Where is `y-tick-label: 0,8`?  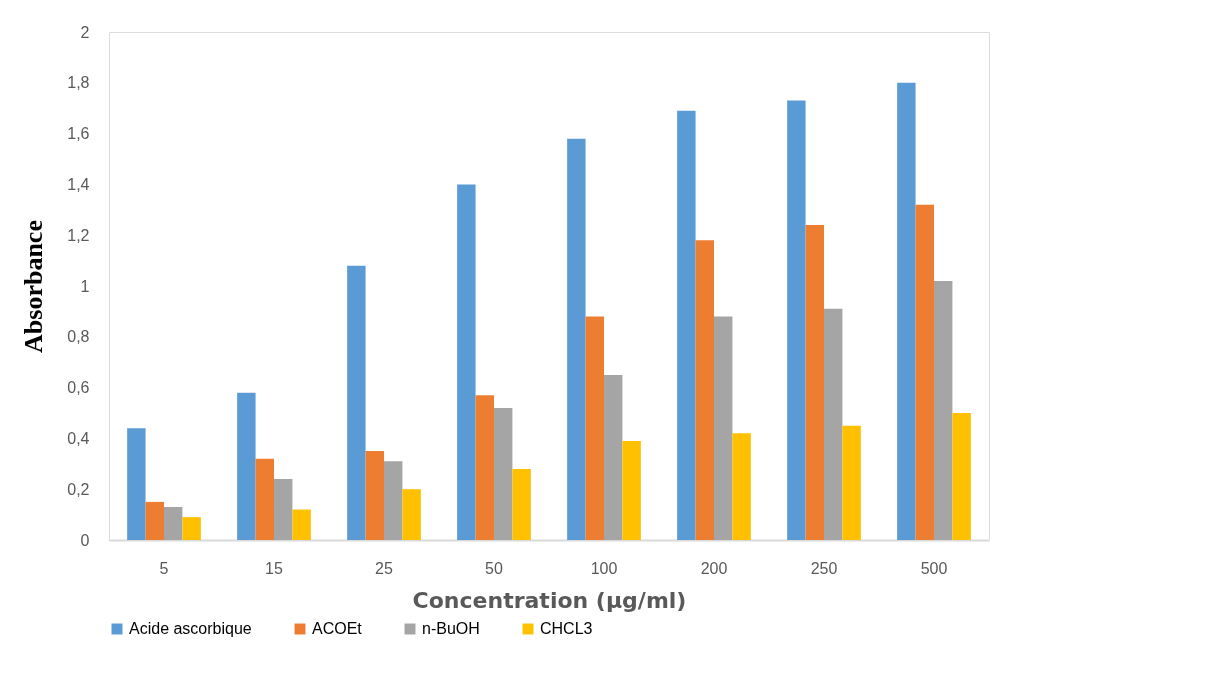 y-tick-label: 0,8 is located at coordinates (78, 337).